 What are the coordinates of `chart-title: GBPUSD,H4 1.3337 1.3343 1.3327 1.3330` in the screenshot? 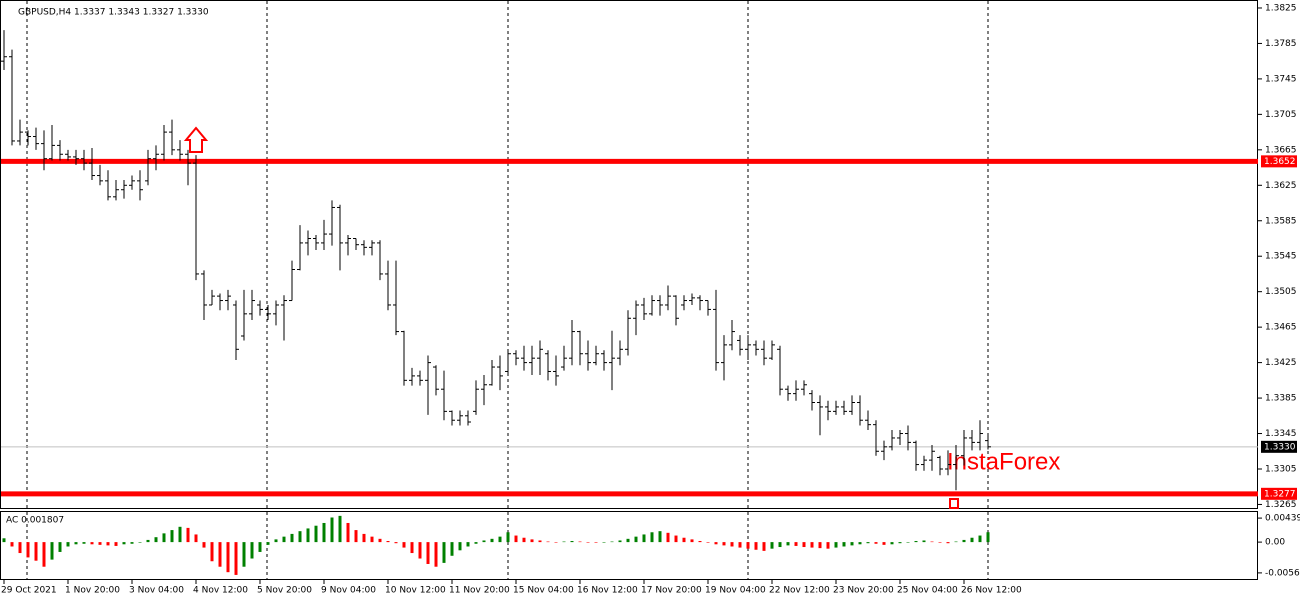 It's located at (113, 13).